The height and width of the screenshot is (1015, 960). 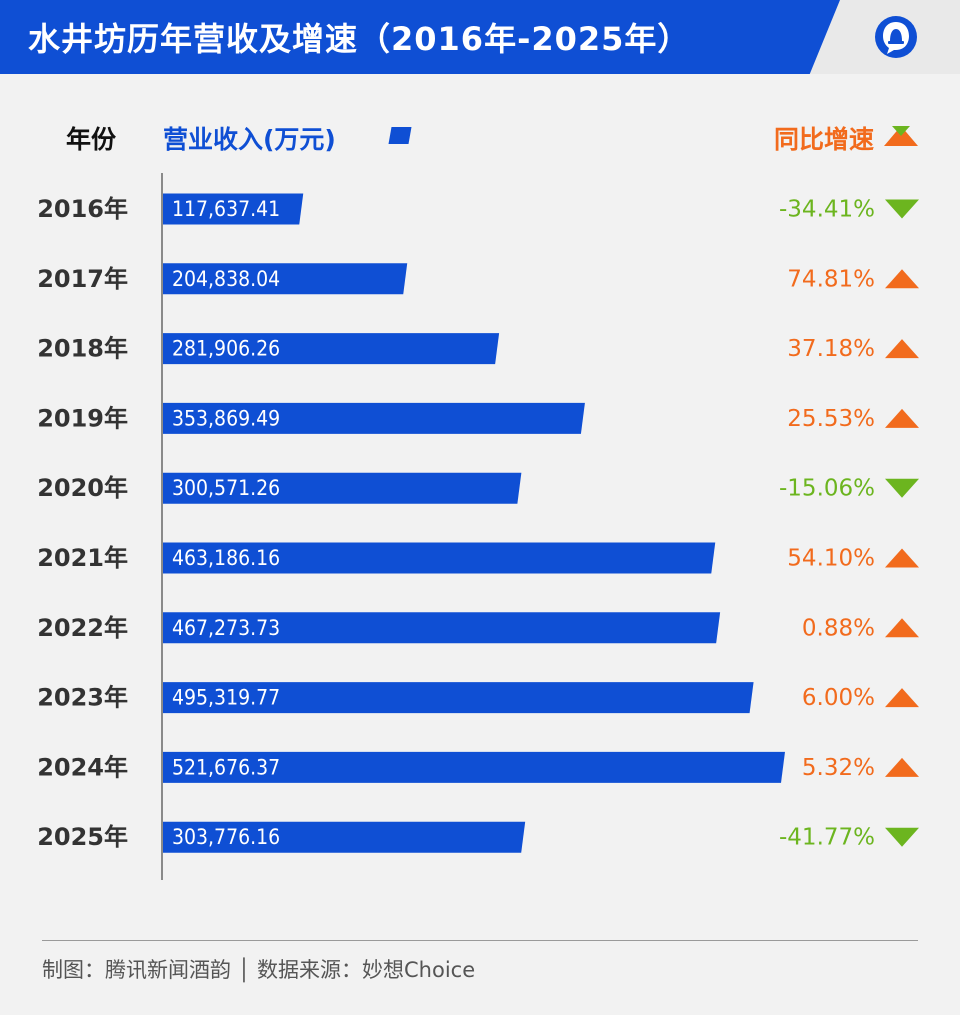 I want to click on year-label: 2016年, so click(x=82, y=209).